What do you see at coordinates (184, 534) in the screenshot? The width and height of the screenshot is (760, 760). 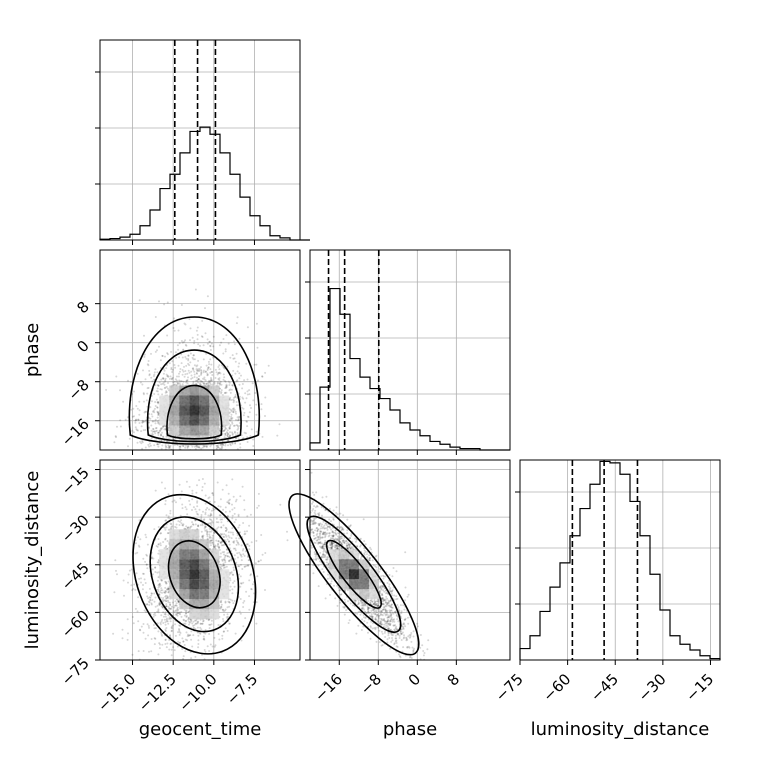 I see `density-cell` at bounding box center [184, 534].